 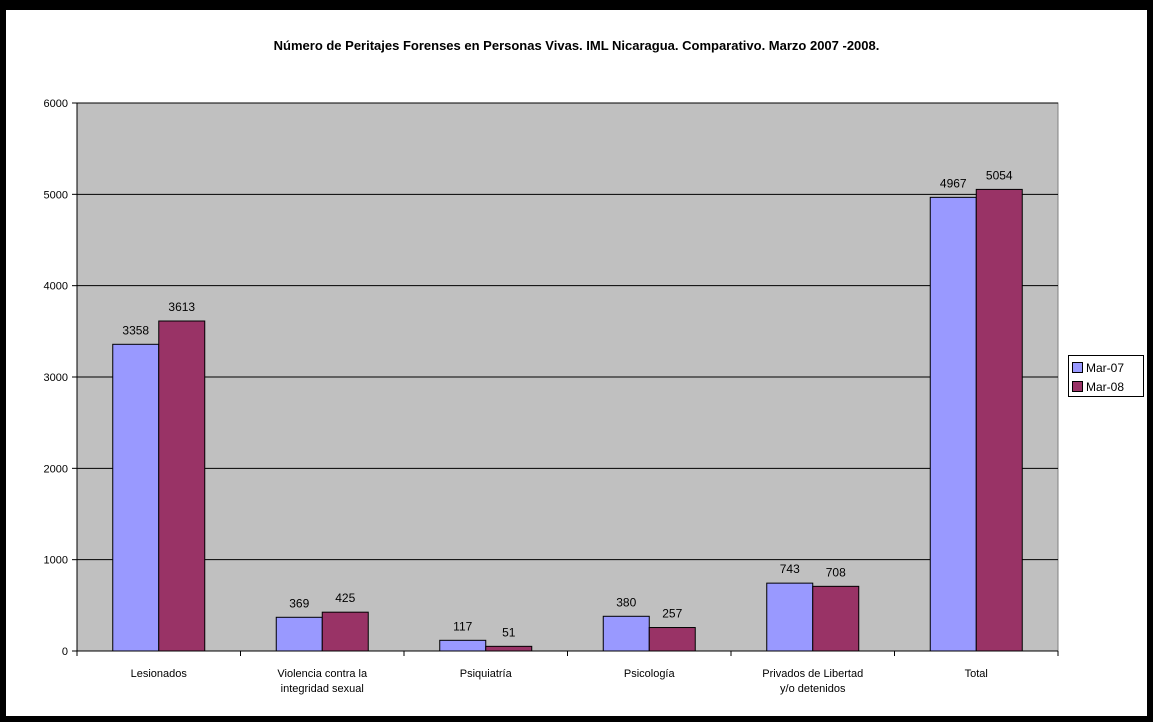 I want to click on data-label: 5054, so click(x=999, y=175).